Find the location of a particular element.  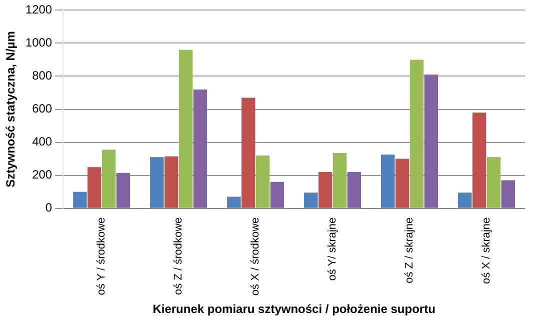

x-tick-label: oś Z / skrajne is located at coordinates (410, 250).